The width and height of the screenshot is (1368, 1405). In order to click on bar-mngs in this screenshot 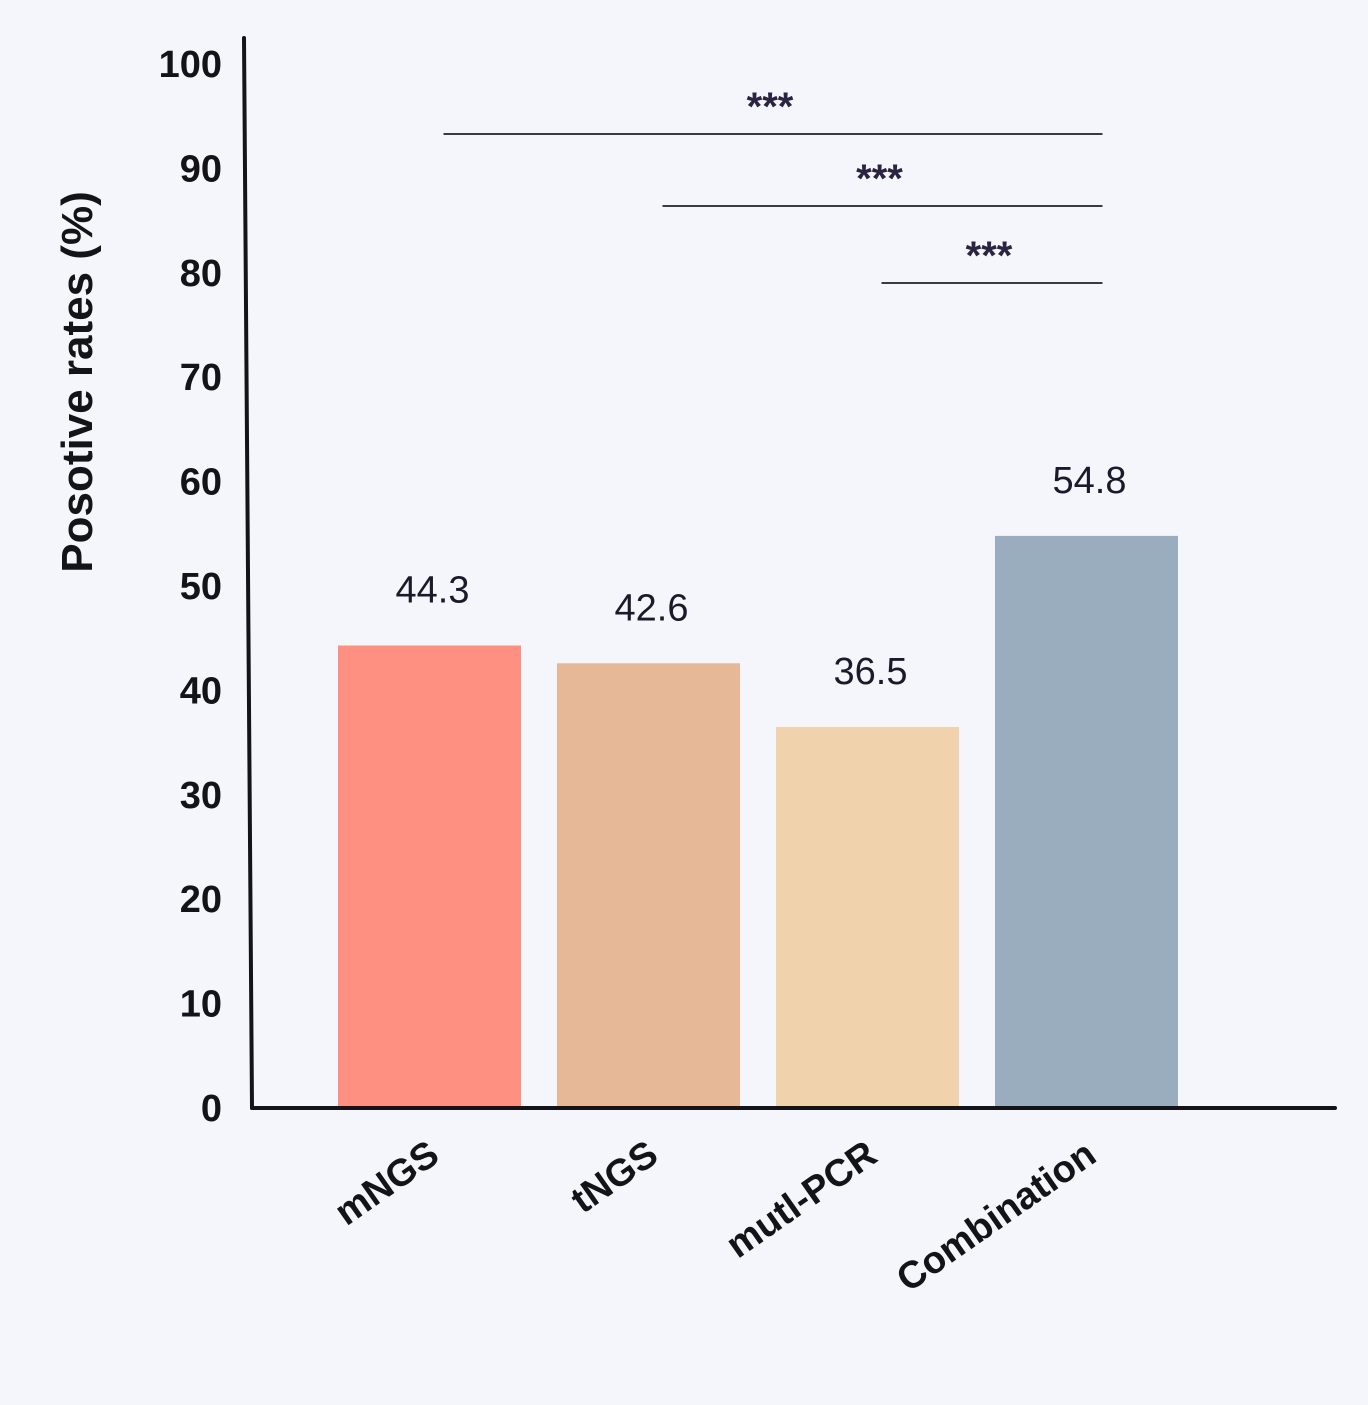, I will do `click(429, 876)`.